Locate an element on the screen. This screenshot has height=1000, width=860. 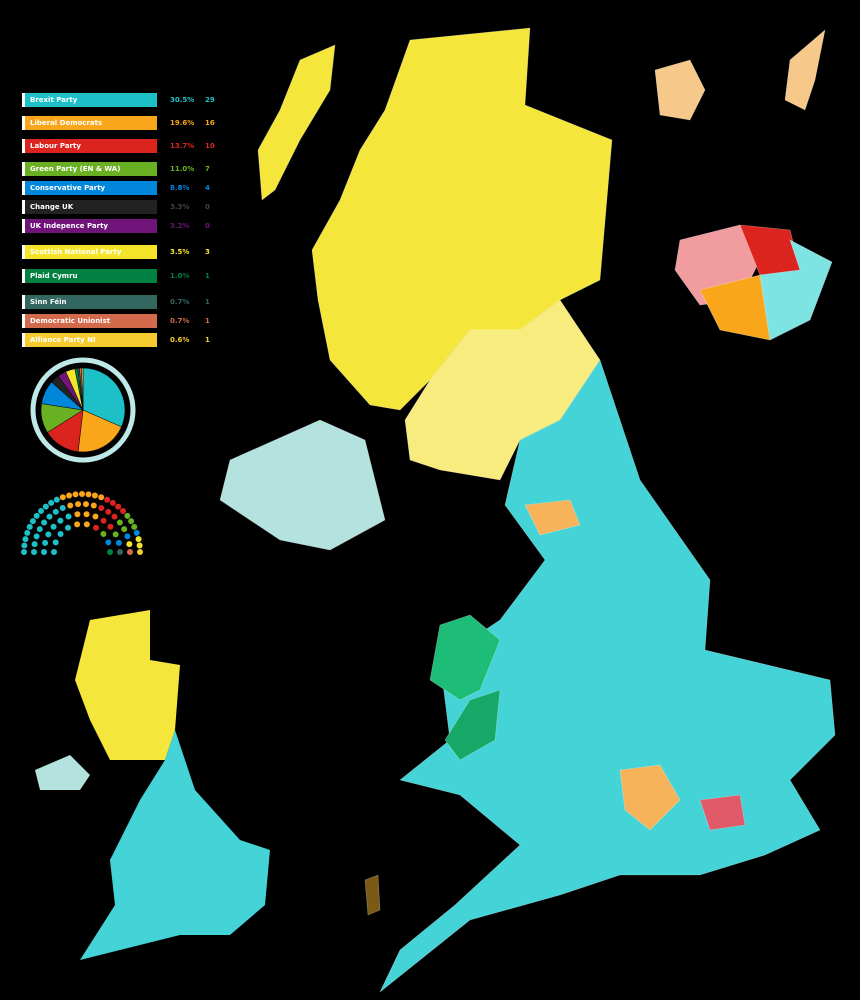
small-ni is located at coordinates (62, 772).